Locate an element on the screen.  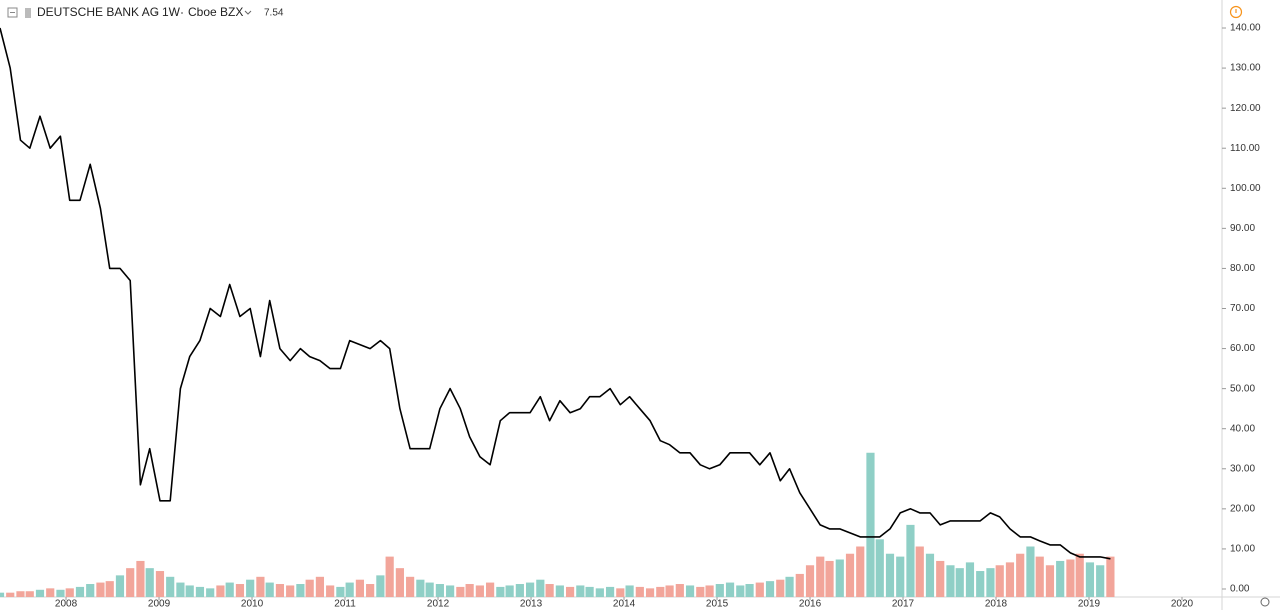
exchange: Cboe BZX is located at coordinates (215, 12).